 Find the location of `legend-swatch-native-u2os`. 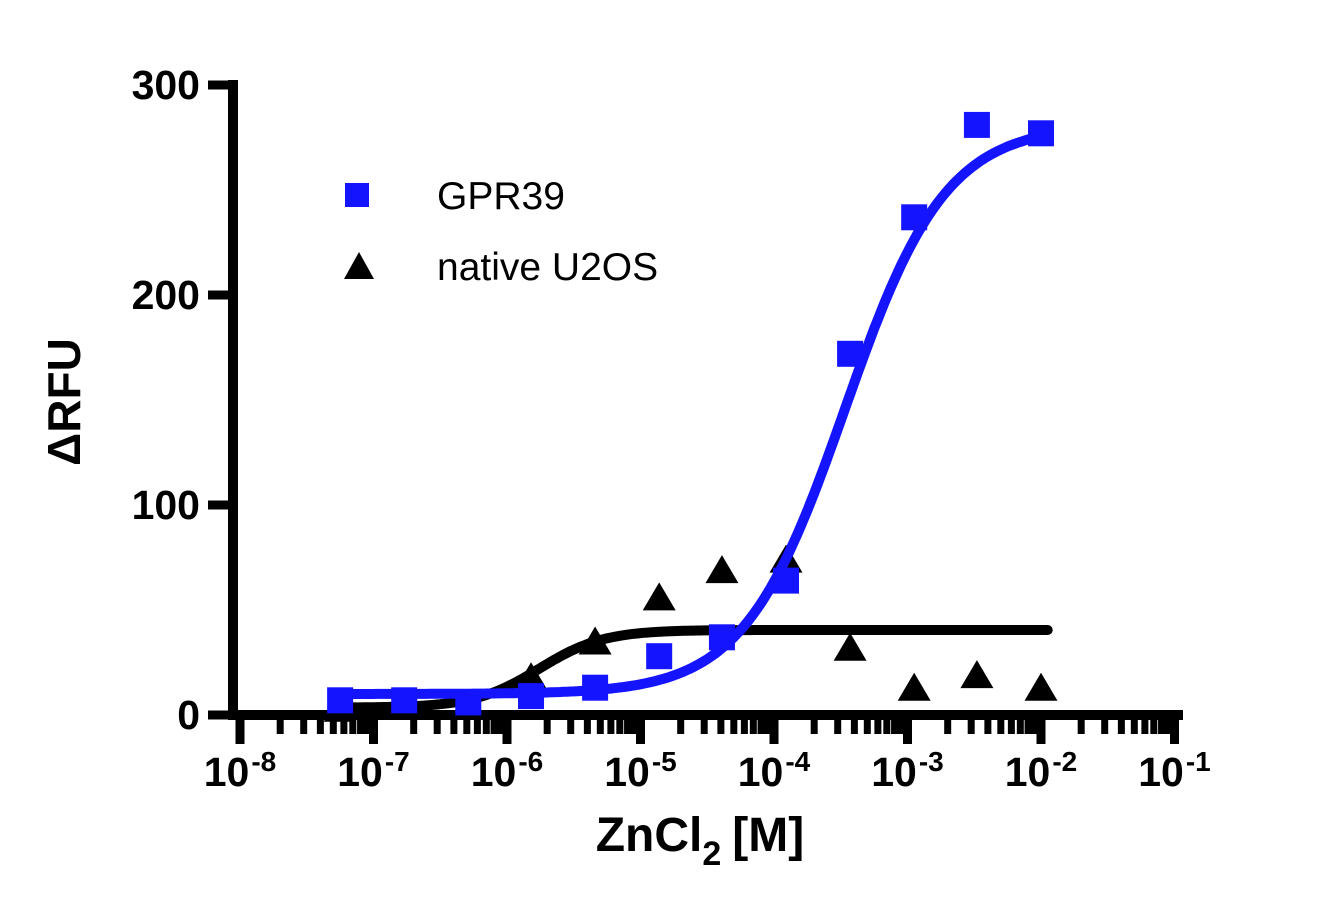

legend-swatch-native-u2os is located at coordinates (359, 265).